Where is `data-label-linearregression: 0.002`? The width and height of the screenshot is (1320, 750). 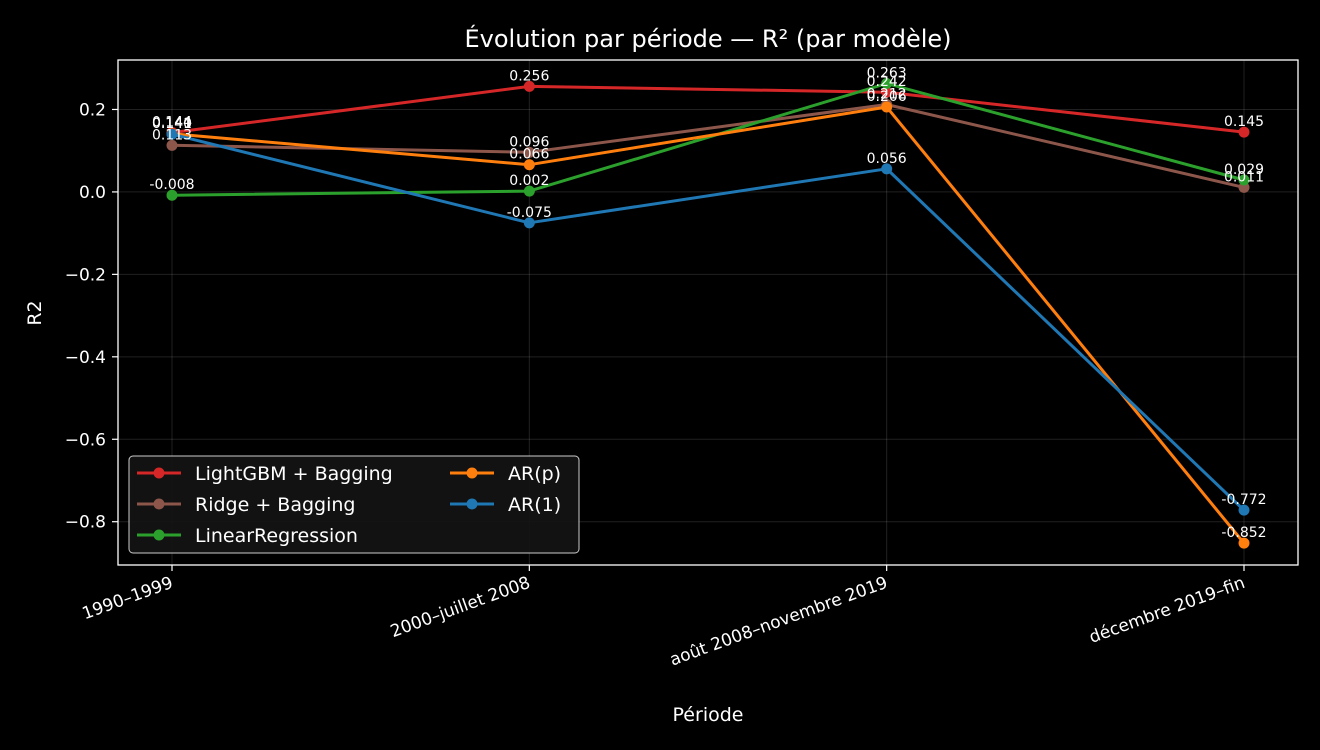
data-label-linearregression: 0.002 is located at coordinates (529, 181).